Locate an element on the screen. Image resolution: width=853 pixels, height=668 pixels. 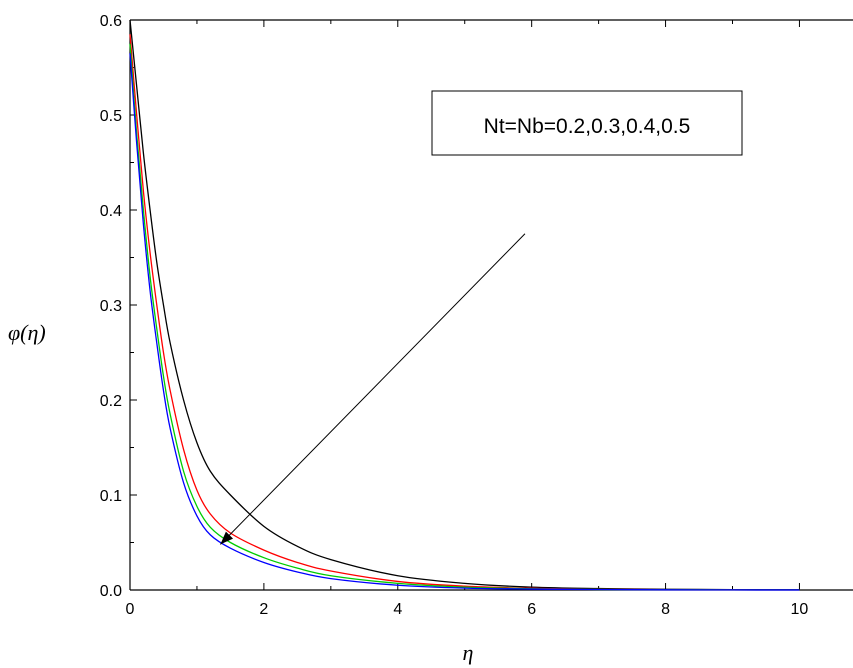
x-tick-label: 2 is located at coordinates (263, 609).